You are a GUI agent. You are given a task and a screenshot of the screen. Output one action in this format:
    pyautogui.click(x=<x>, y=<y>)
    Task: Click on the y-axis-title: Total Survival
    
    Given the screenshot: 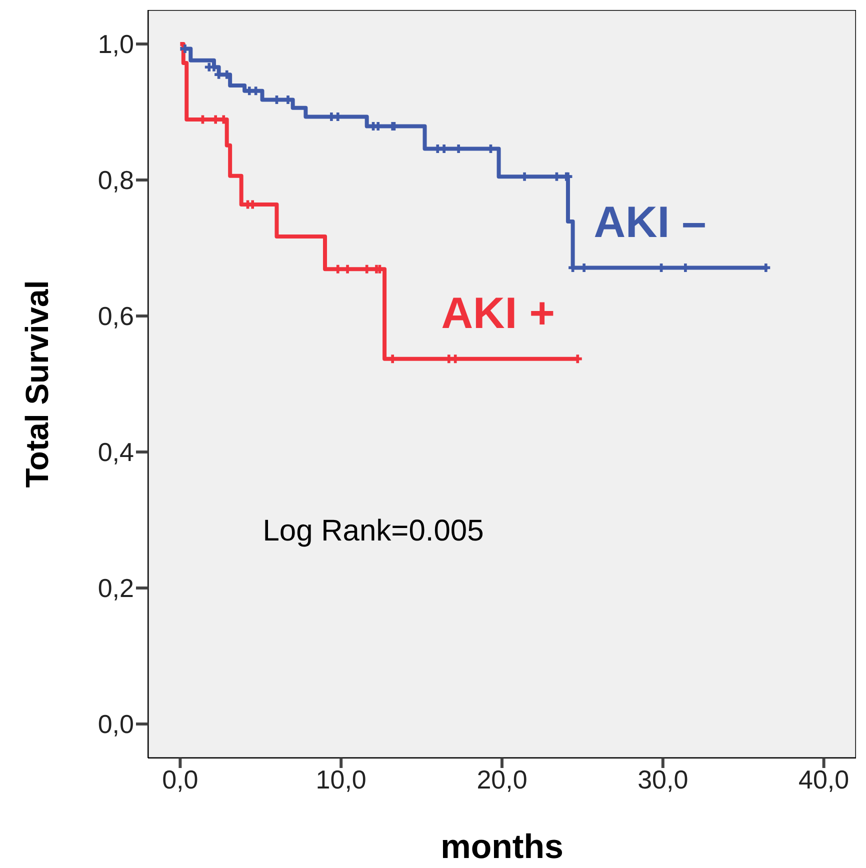 What is the action you would take?
    pyautogui.click(x=37, y=384)
    